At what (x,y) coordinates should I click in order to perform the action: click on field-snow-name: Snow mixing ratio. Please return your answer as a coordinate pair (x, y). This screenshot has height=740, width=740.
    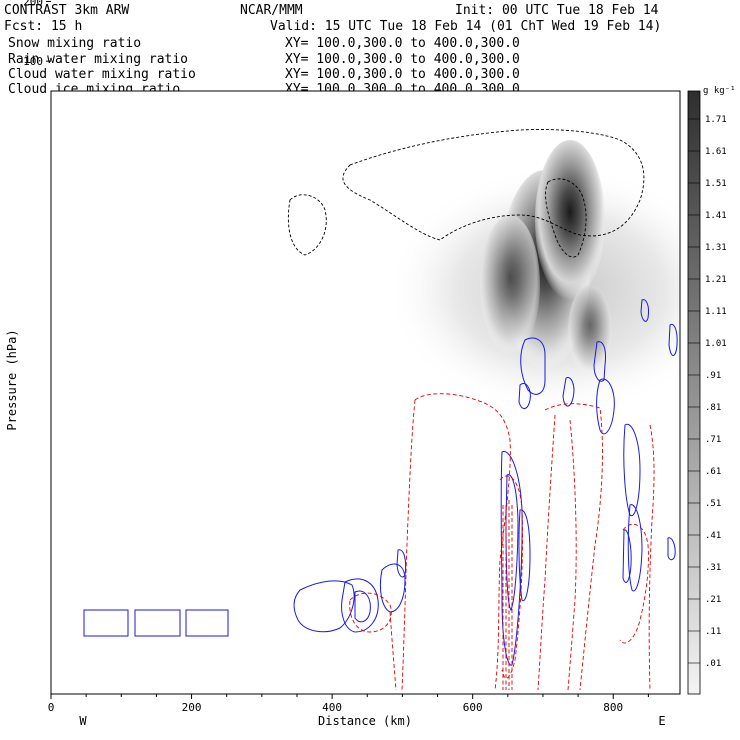
    Looking at the image, I should click on (74, 43).